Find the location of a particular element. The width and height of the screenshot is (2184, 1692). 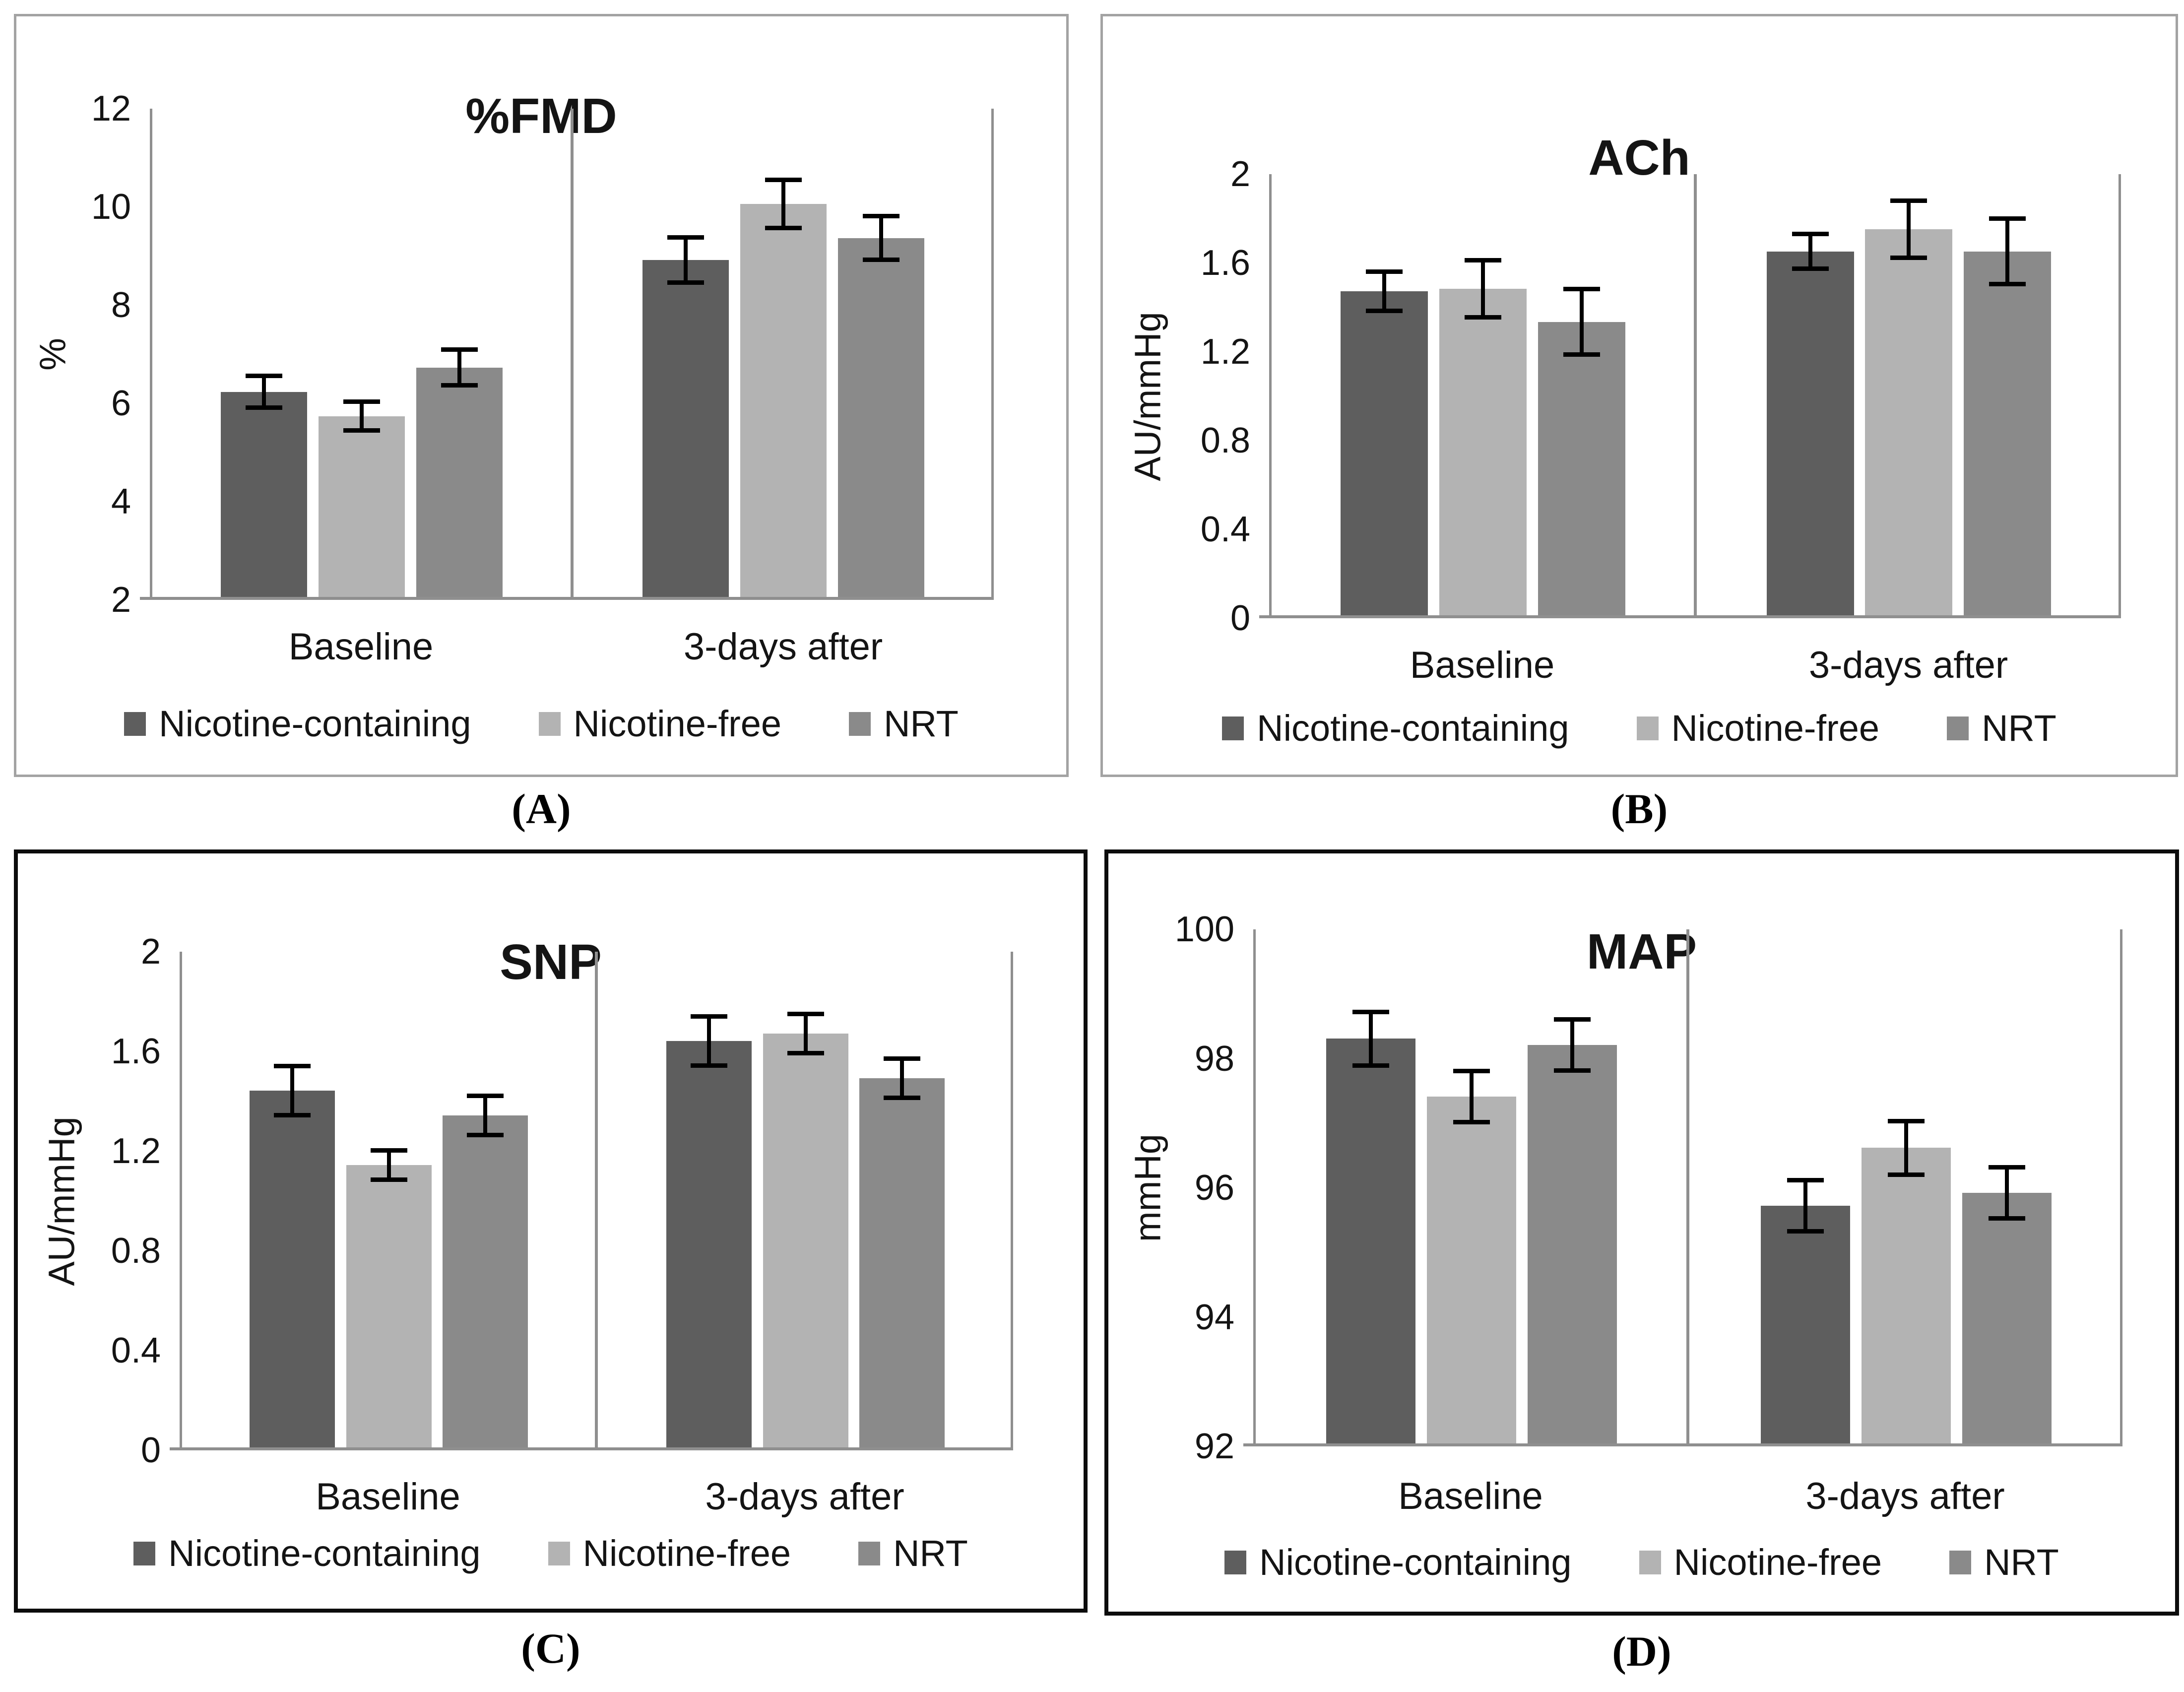

y-tick-label: 0.4 is located at coordinates (1225, 529).